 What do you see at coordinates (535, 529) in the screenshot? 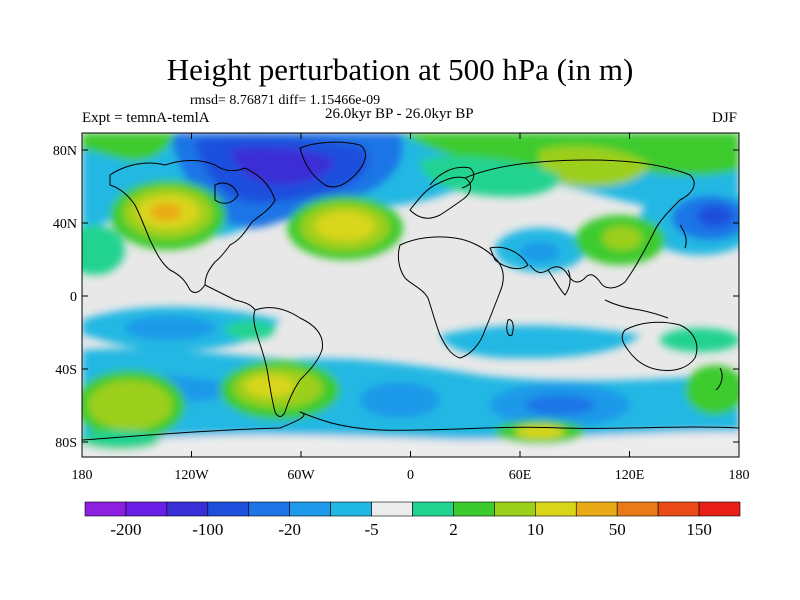
I see `colorbar-label: 10` at bounding box center [535, 529].